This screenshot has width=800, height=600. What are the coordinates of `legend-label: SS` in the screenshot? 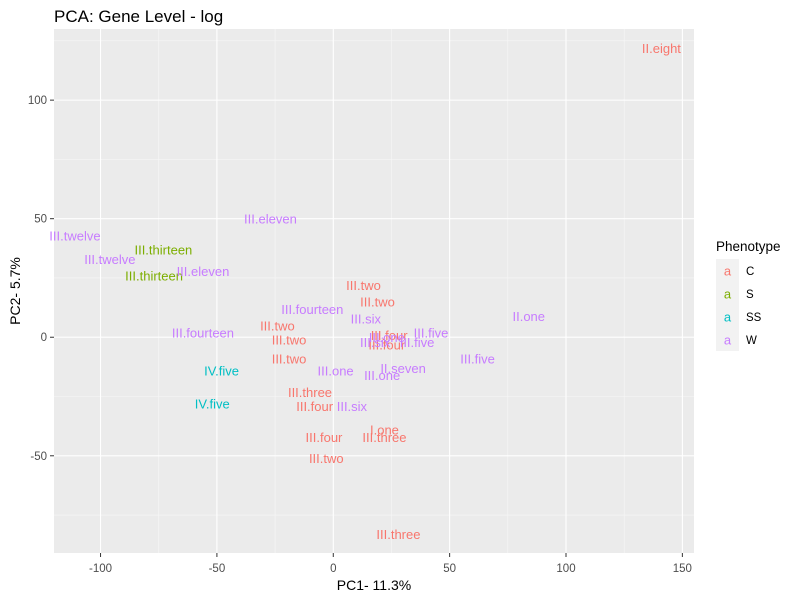 It's located at (754, 318).